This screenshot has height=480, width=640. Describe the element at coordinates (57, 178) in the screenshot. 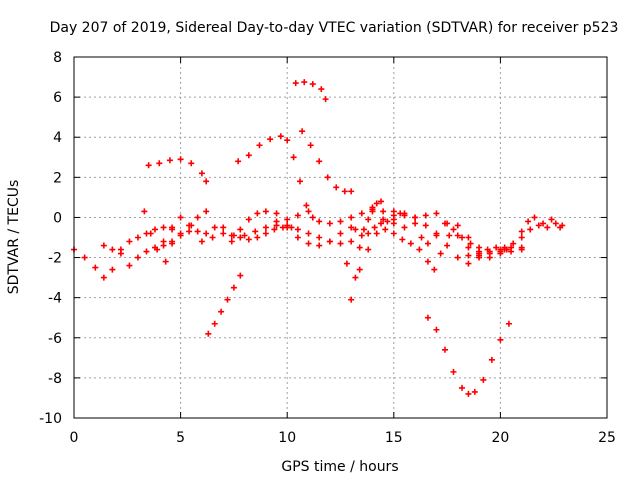

I see `y-tick-label: 2` at that location.